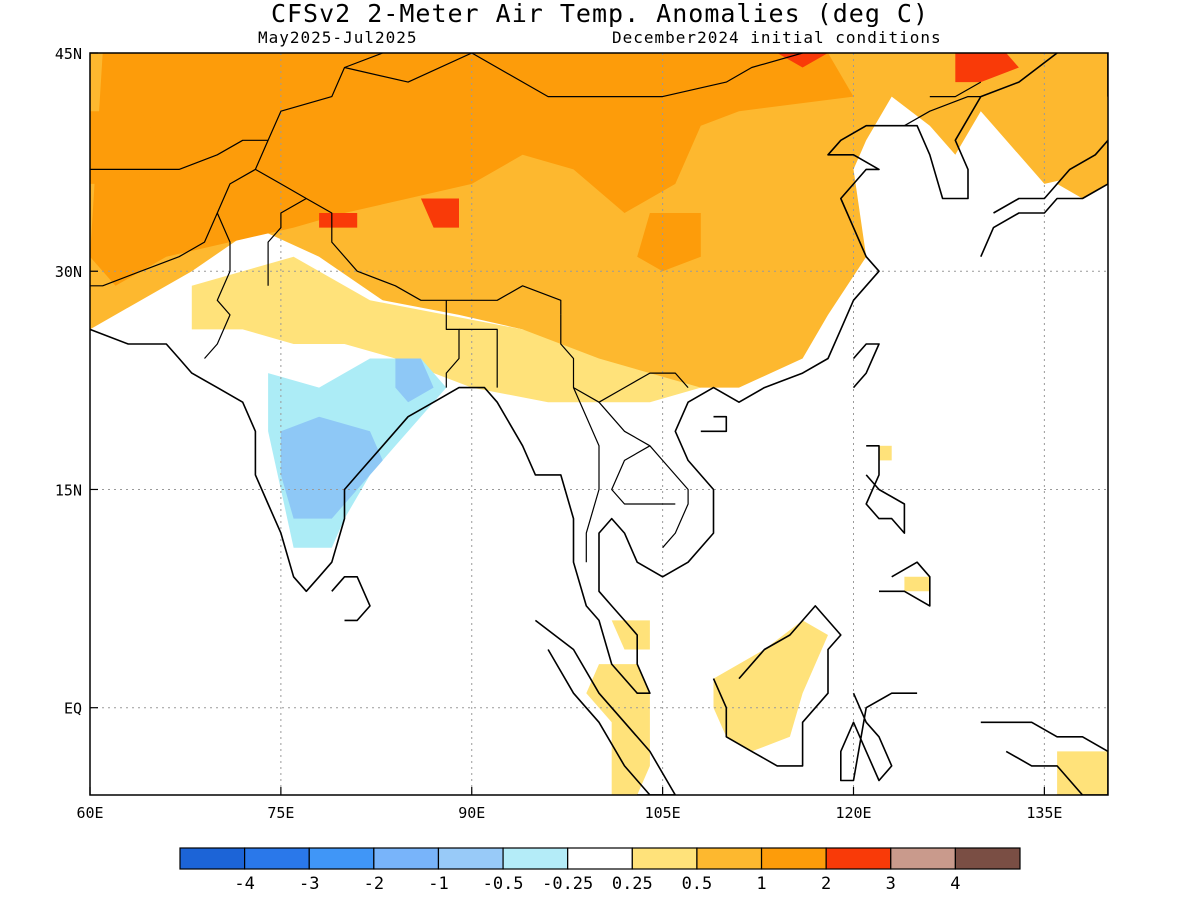 The width and height of the screenshot is (1200, 900). Describe the element at coordinates (414, 380) in the screenshot. I see `anomaly-region-bengal-cool-0.5` at that location.